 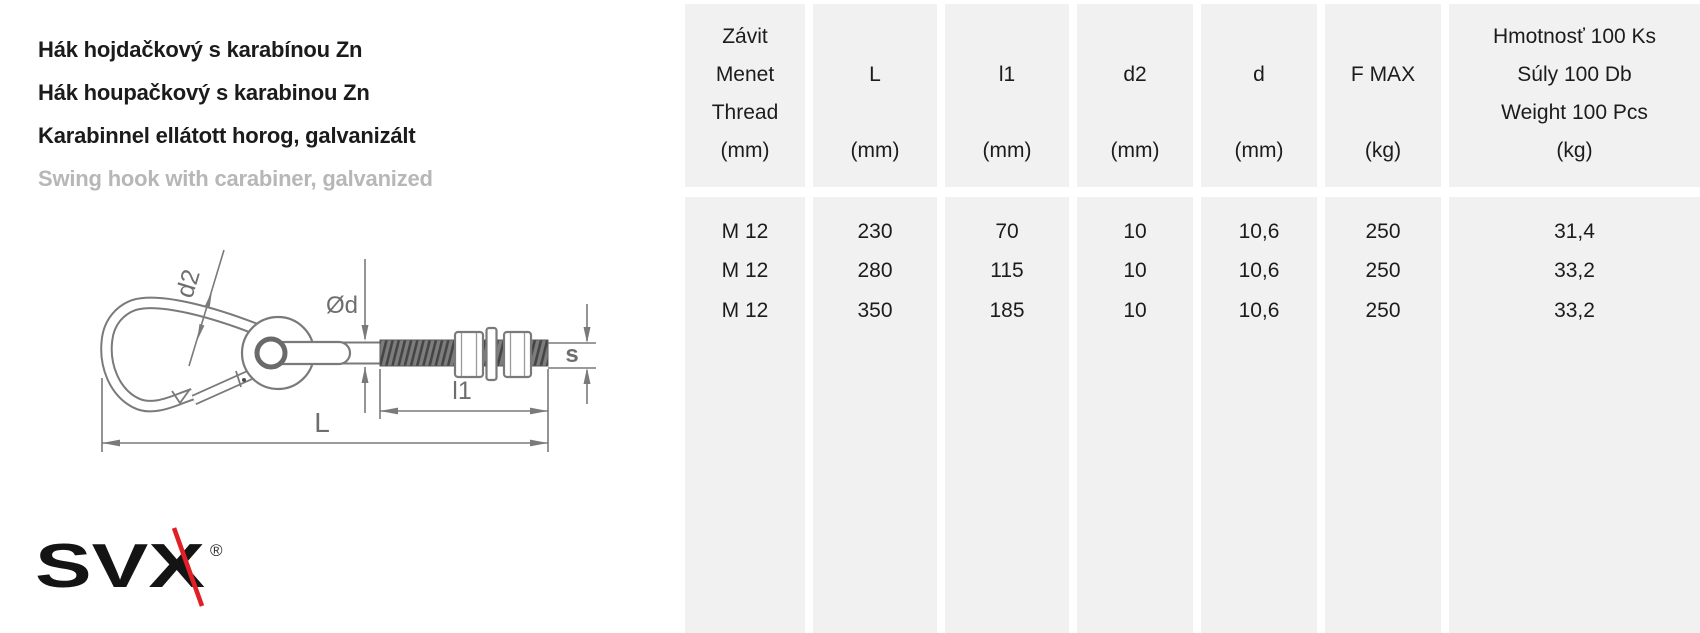 I want to click on svx-logo: SVX ®, so click(x=129, y=567).